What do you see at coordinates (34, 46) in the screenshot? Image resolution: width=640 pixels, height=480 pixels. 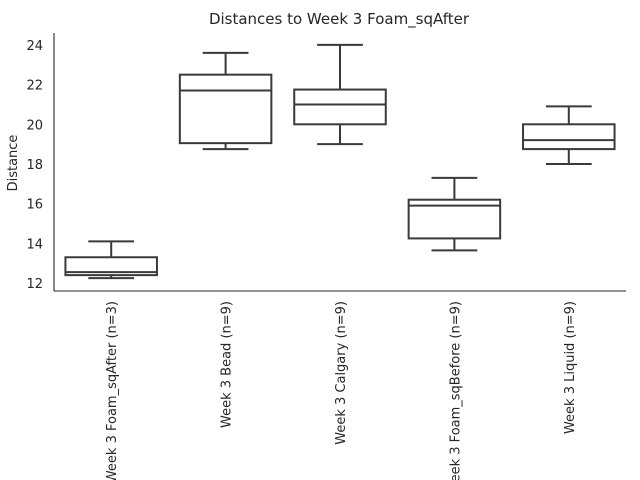 I see `y-tick-label: 24` at bounding box center [34, 46].